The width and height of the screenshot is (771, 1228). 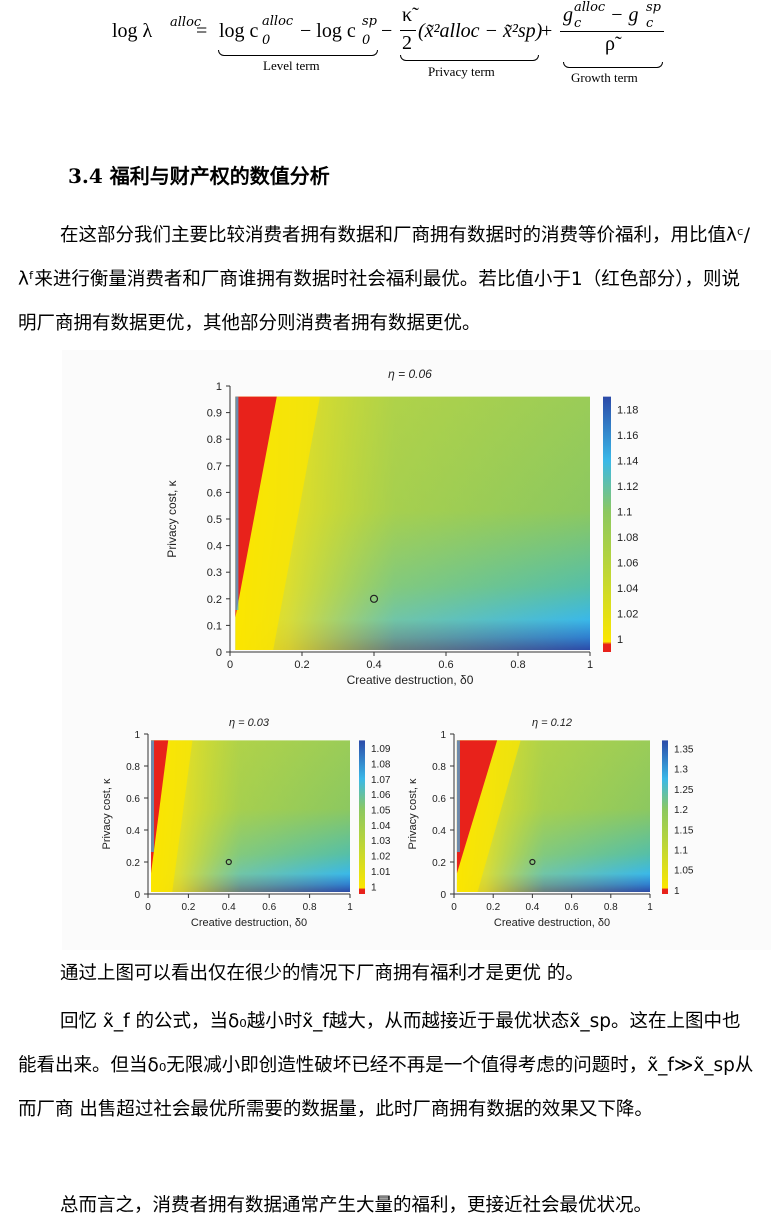 What do you see at coordinates (328, 31) in the screenshot?
I see `formula-term1b: − log c` at bounding box center [328, 31].